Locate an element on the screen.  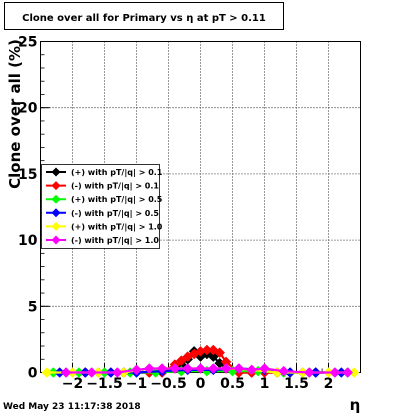
x-tick-label: −2 is located at coordinates (72, 384).